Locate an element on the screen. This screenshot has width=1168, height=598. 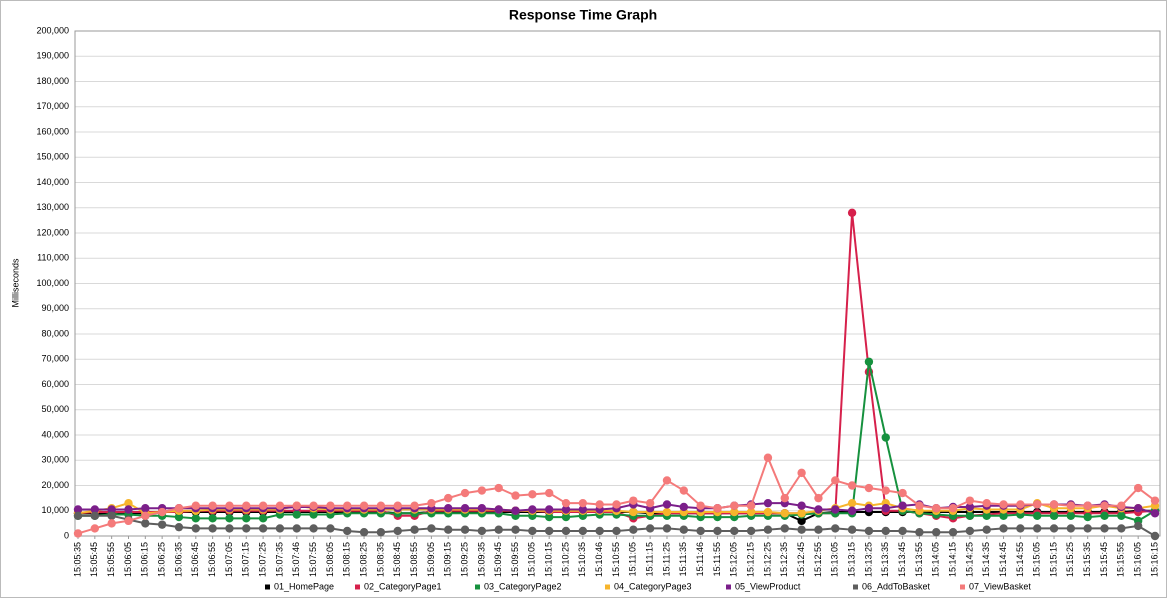
x-tick-label: 15:06:25 is located at coordinates (162, 559).